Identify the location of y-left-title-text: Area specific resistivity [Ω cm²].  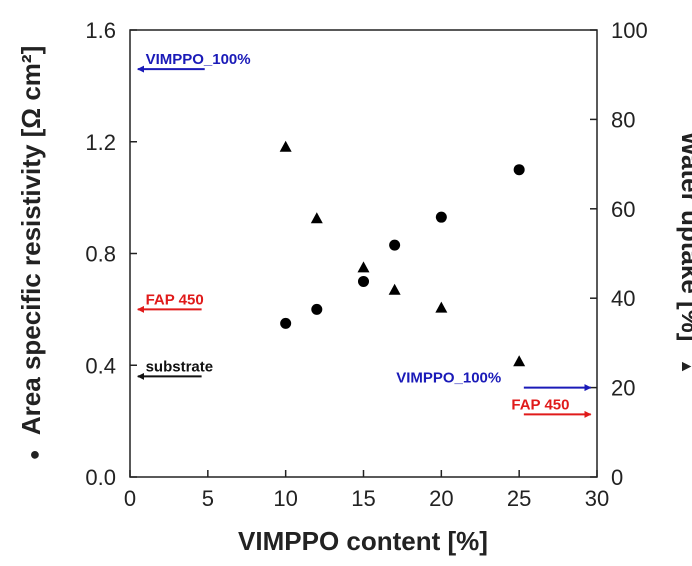
(31, 240).